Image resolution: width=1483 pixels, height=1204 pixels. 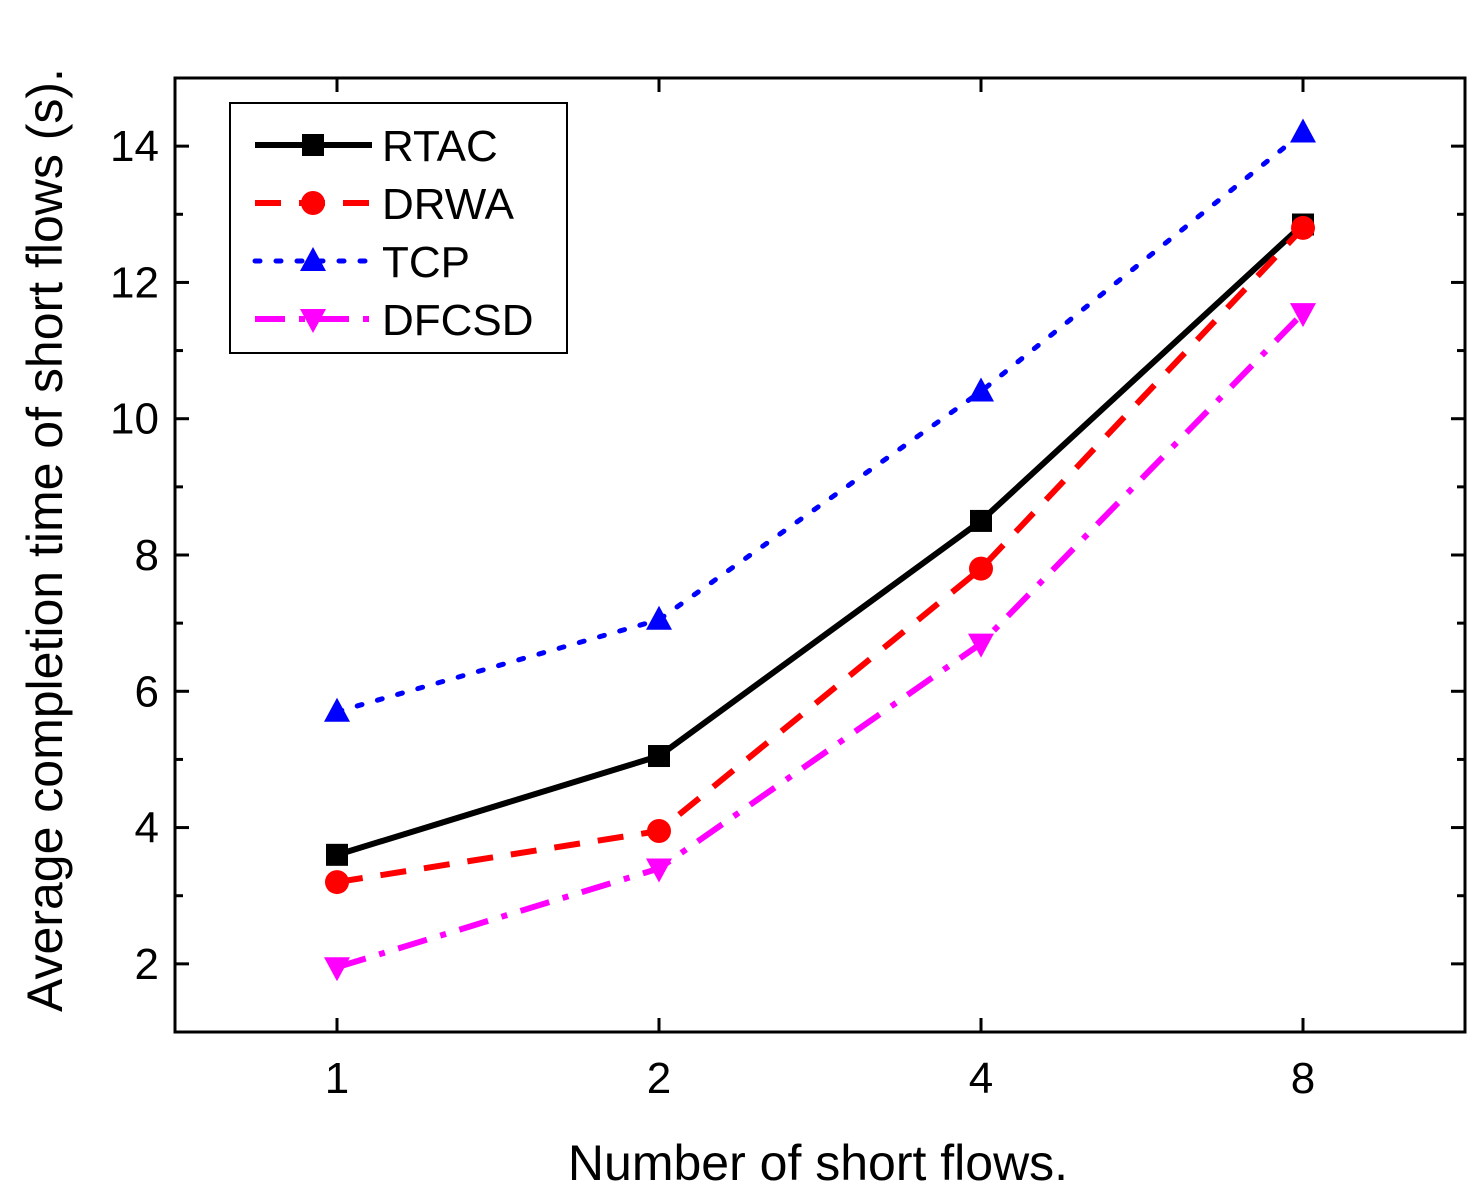 I want to click on y-tick-label: 4, so click(x=147, y=828).